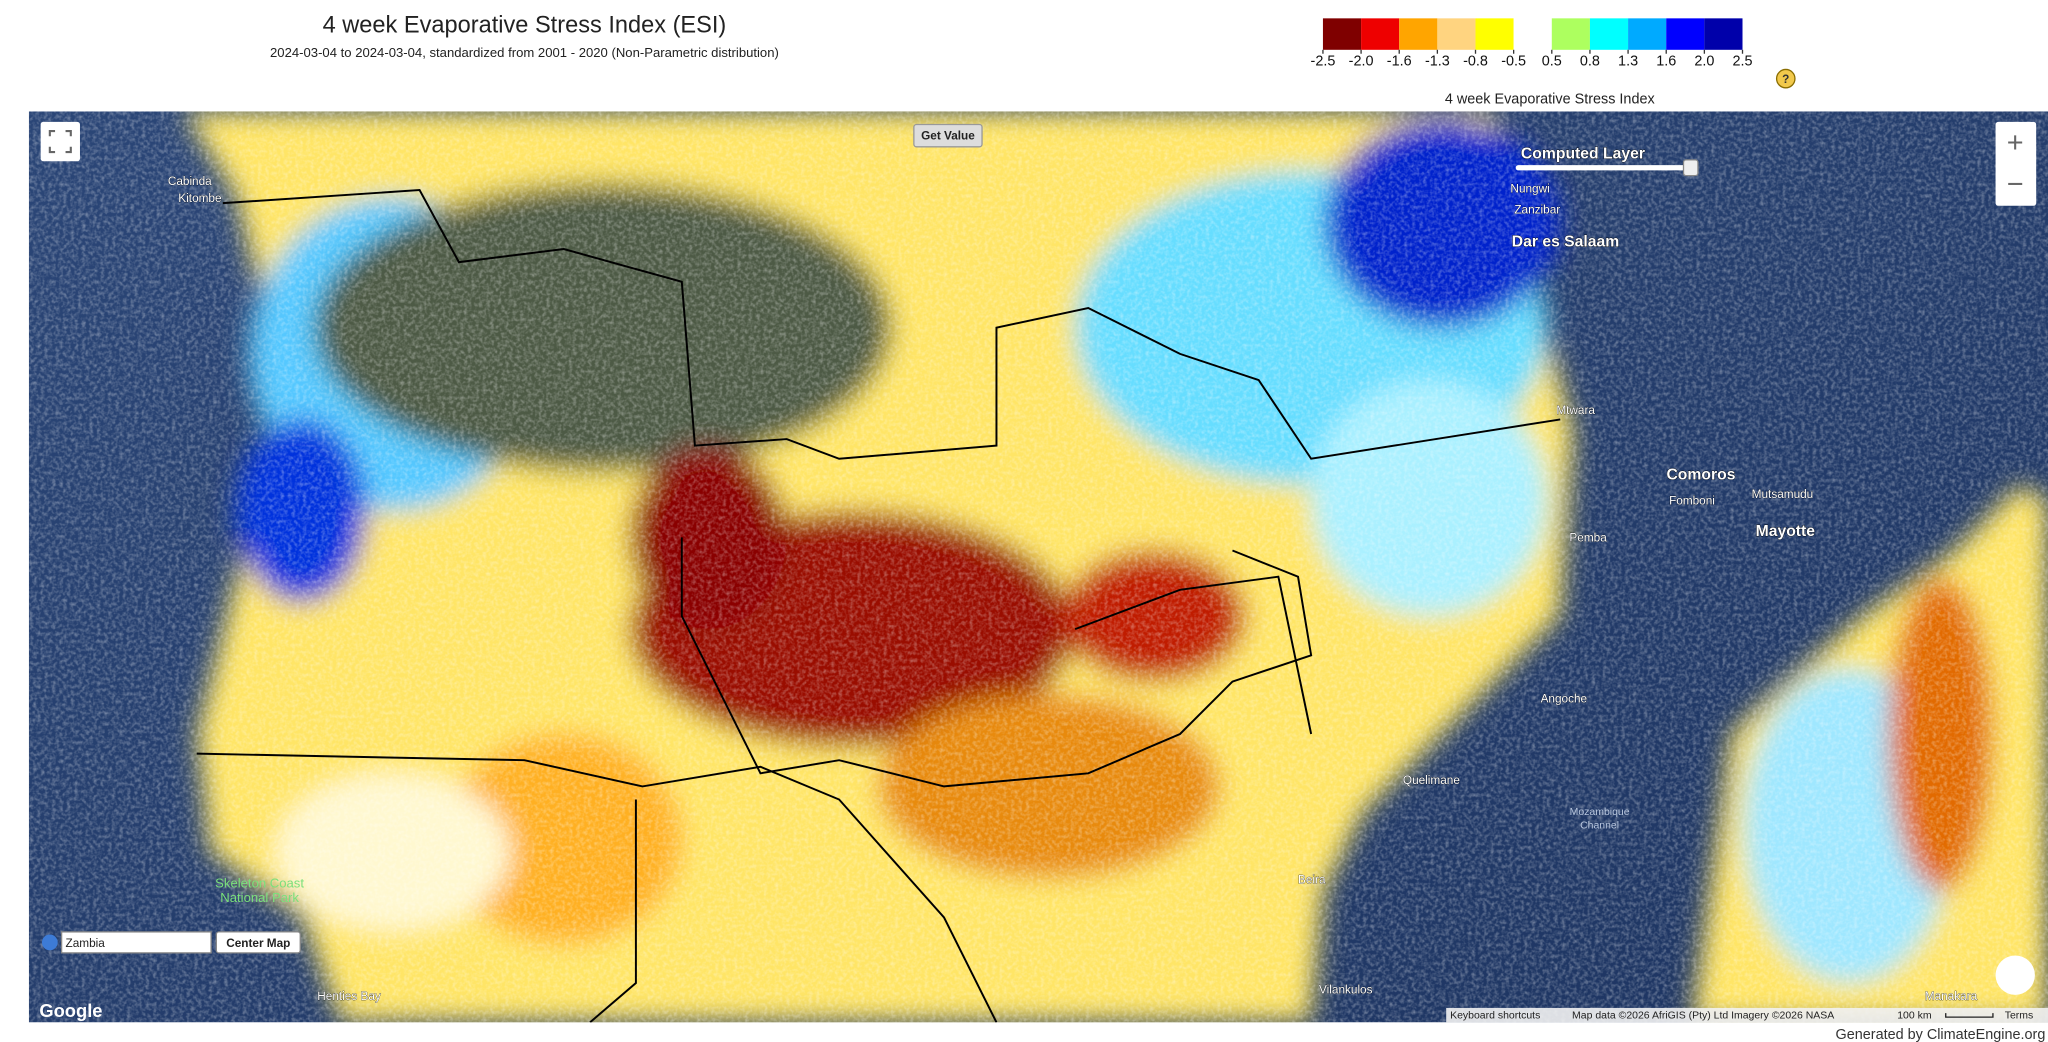  I want to click on place-label: Comoros, so click(1700, 475).